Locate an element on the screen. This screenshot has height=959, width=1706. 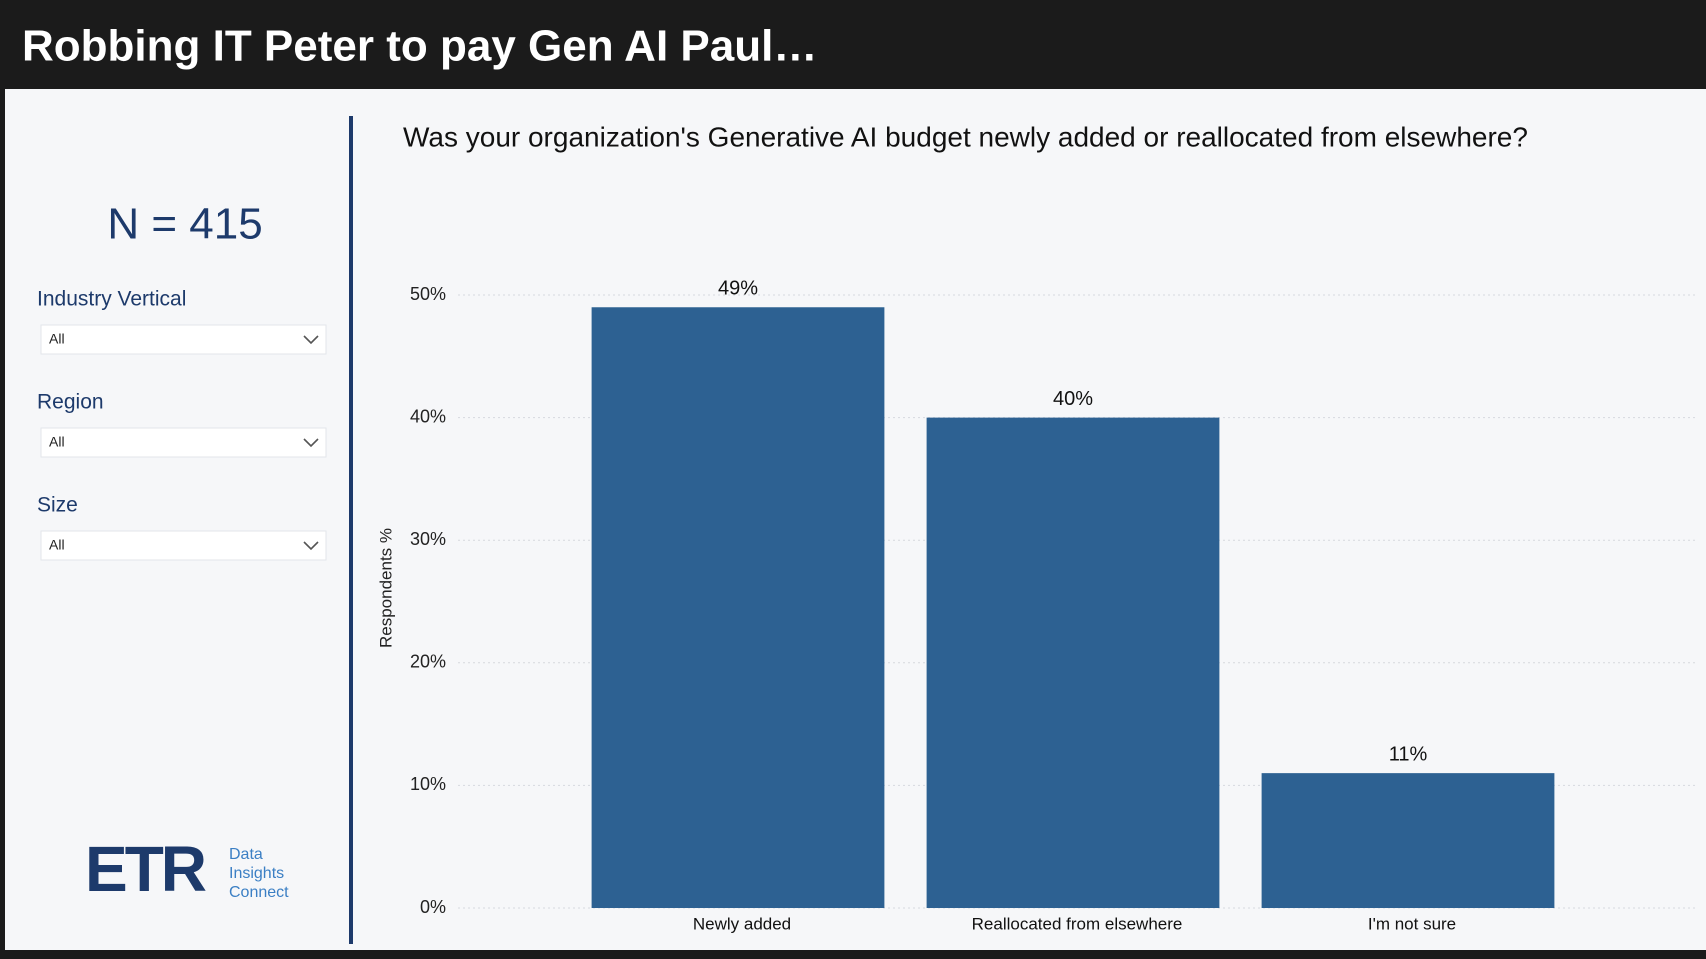
y-tick-label: 50% is located at coordinates (428, 294).